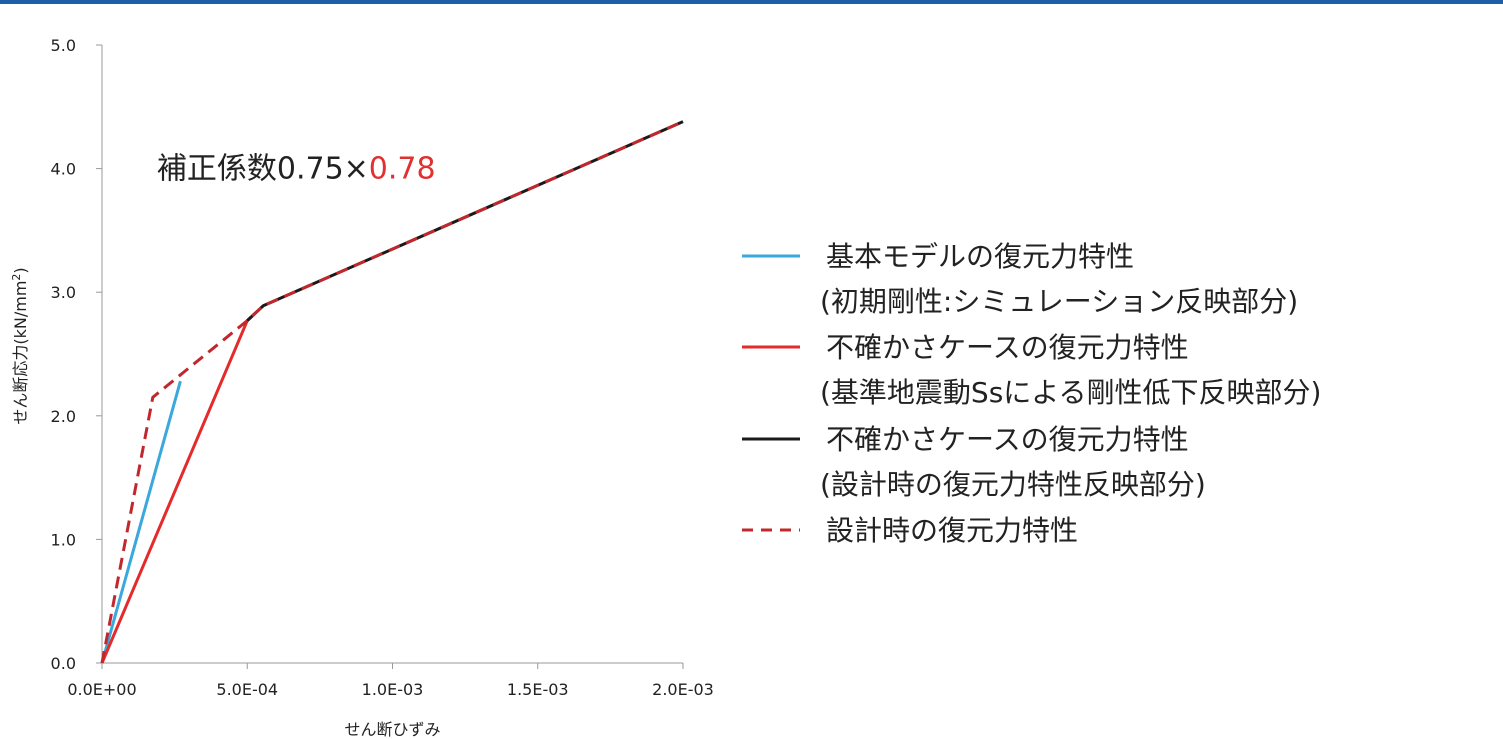  Describe the element at coordinates (63, 45) in the screenshot. I see `y-tick-label: 5.0` at that location.